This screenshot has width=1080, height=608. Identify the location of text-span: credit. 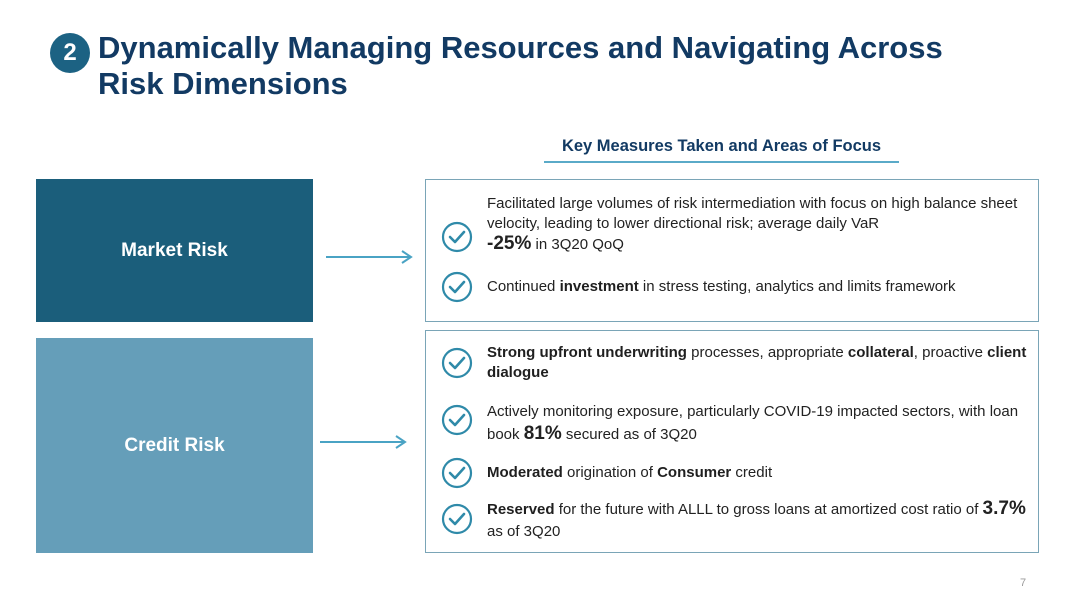
(752, 472).